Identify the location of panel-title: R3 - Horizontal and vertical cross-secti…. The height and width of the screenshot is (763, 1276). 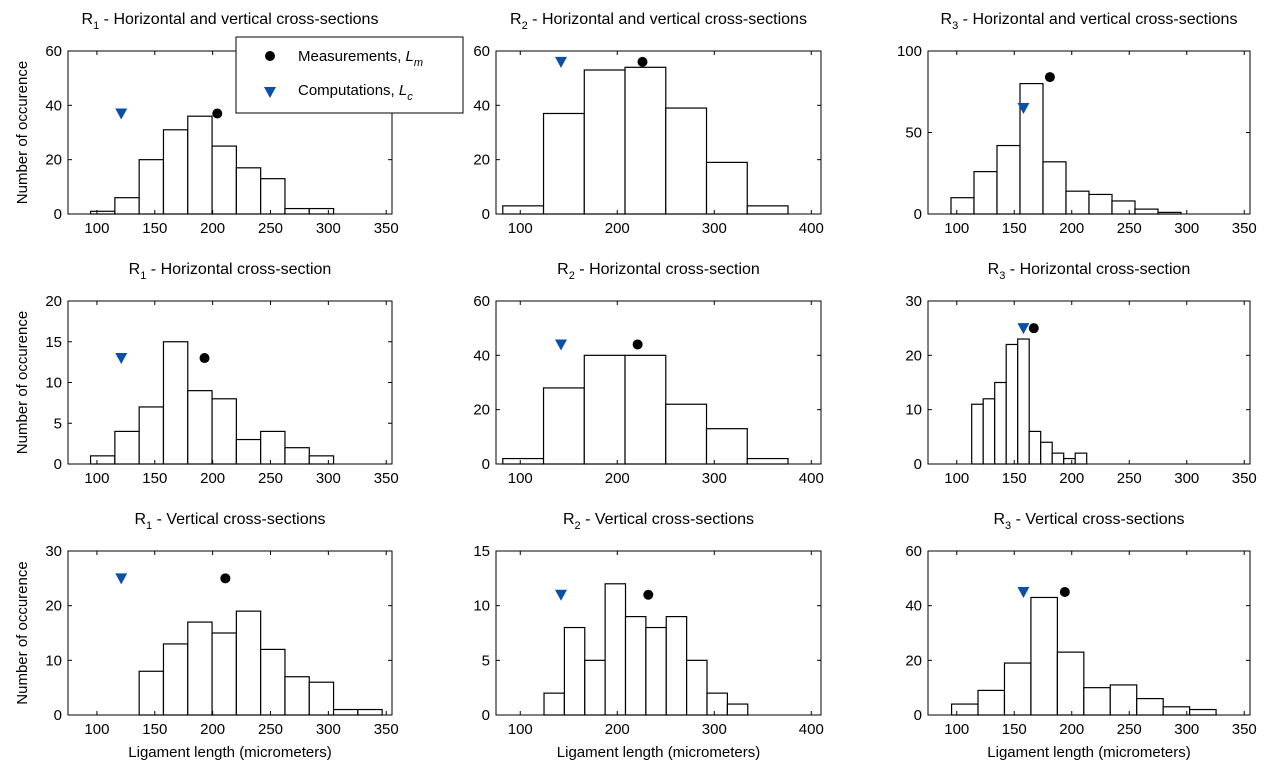
(1089, 21).